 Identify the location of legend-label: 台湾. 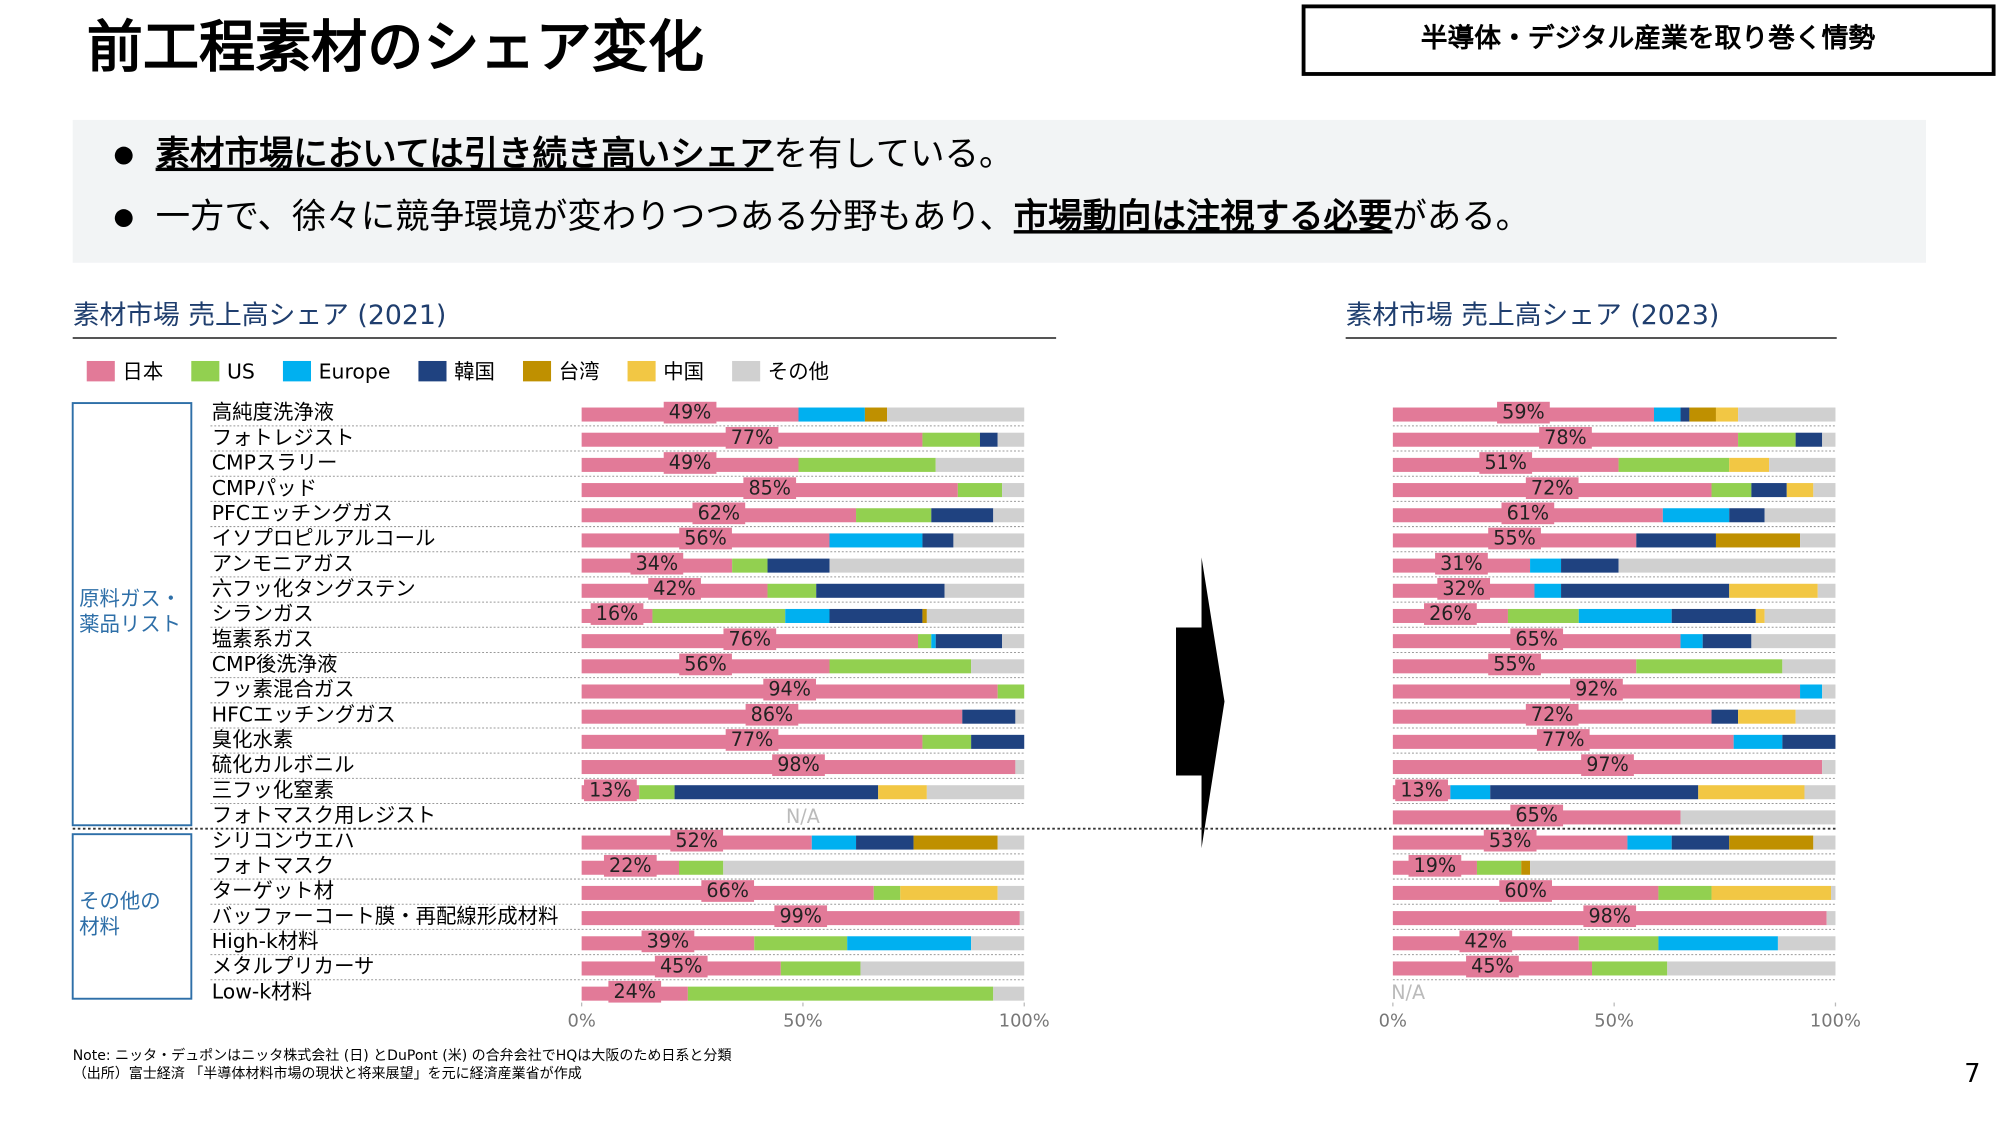
(579, 371).